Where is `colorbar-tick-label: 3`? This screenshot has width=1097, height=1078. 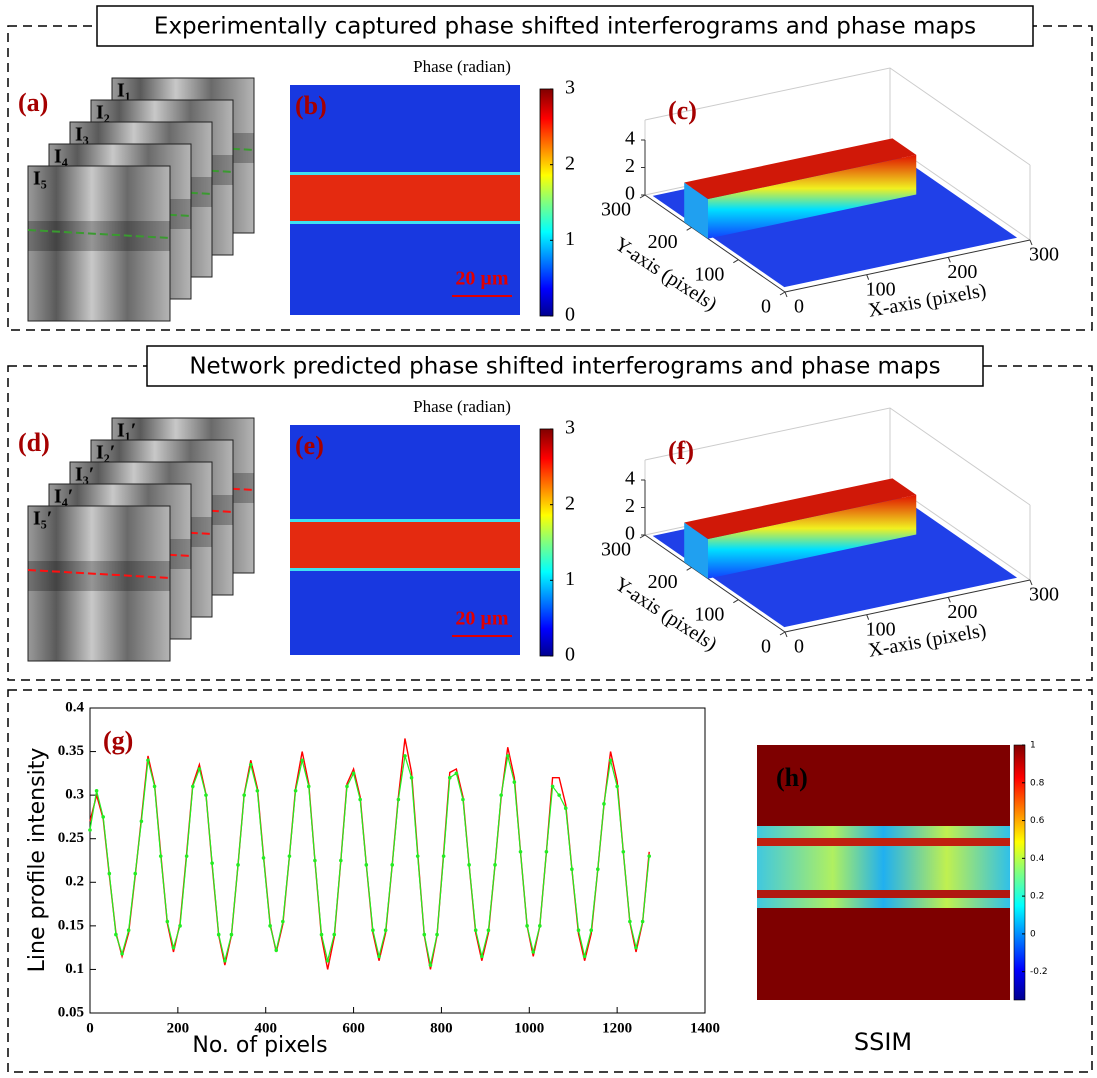 colorbar-tick-label: 3 is located at coordinates (570, 88).